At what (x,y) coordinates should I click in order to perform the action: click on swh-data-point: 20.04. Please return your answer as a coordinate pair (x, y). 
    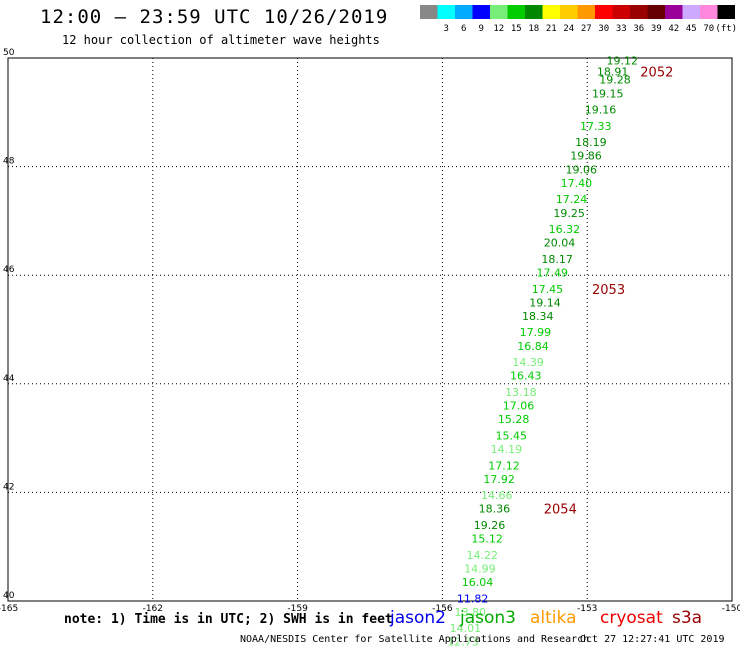
    Looking at the image, I should click on (560, 243).